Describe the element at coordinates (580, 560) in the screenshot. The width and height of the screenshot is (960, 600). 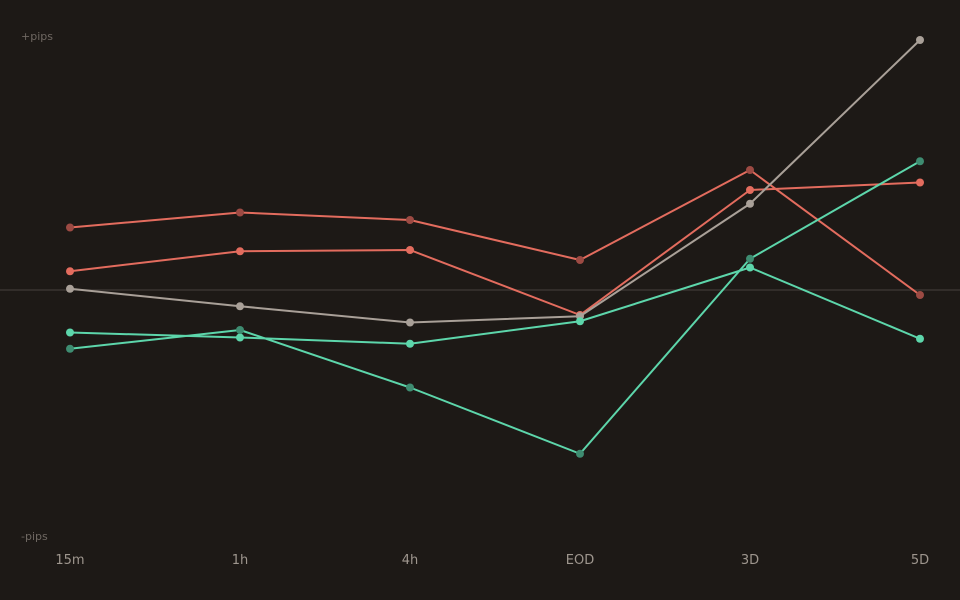
I see `x-tick-label: EOD` at that location.